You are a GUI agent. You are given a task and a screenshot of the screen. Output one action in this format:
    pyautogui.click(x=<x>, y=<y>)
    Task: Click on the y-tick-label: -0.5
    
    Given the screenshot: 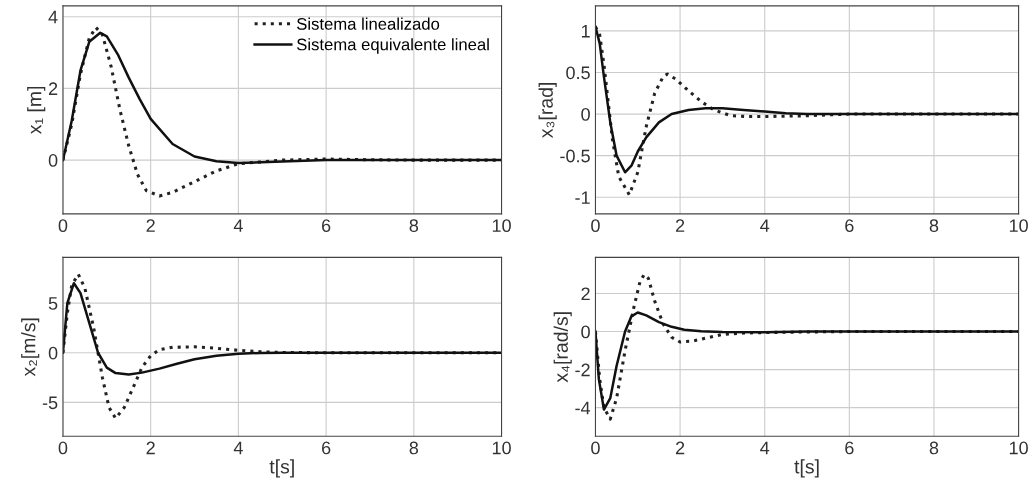 What is the action you would take?
    pyautogui.click(x=575, y=156)
    